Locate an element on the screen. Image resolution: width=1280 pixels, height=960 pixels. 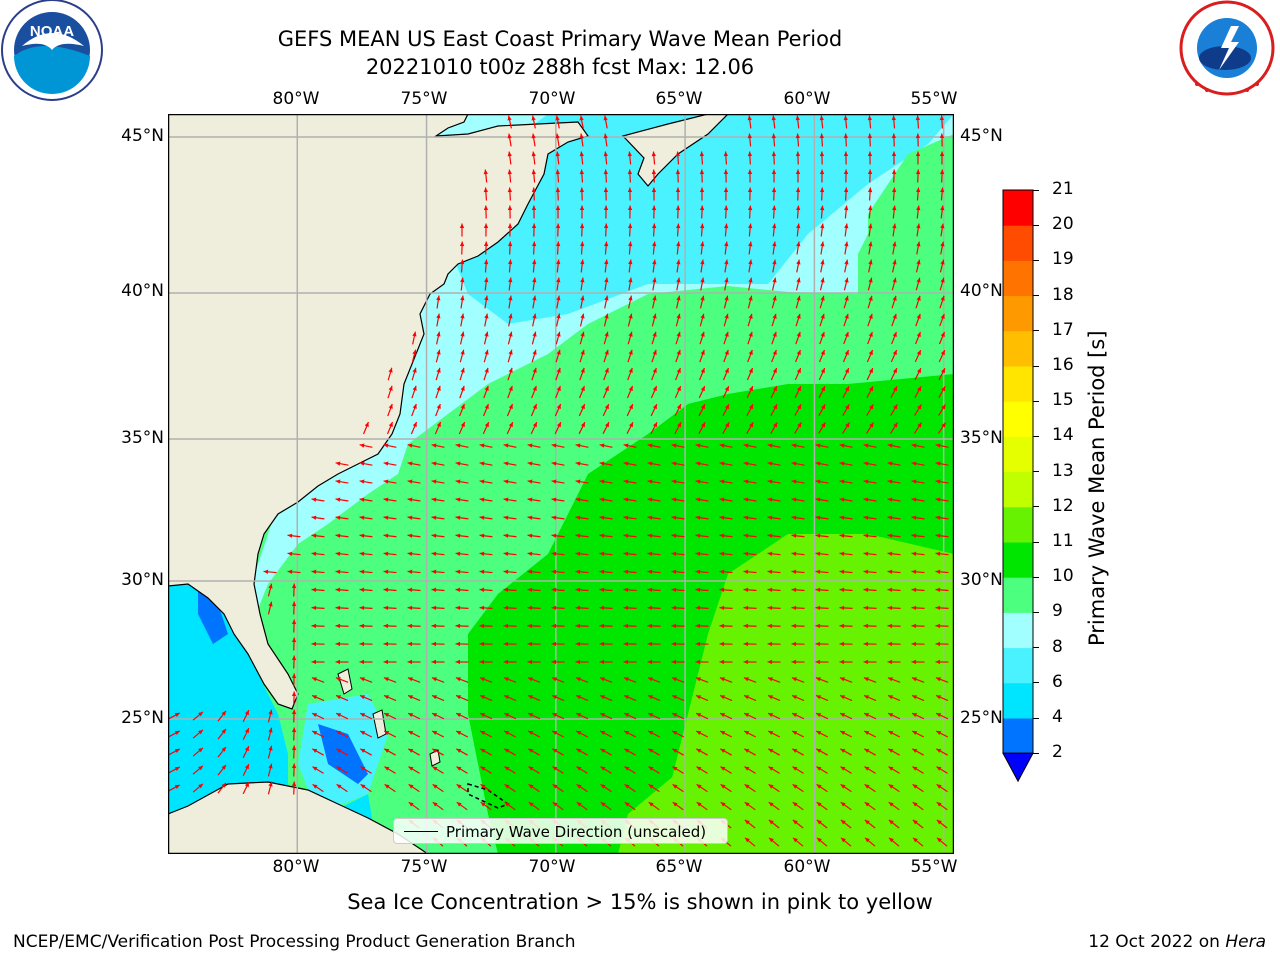
colorbar-segment is located at coordinates (1018, 665).